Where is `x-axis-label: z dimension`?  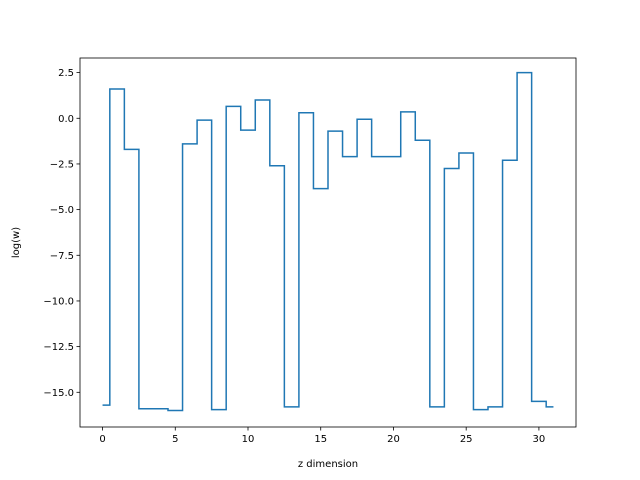
x-axis-label: z dimension is located at coordinates (328, 464).